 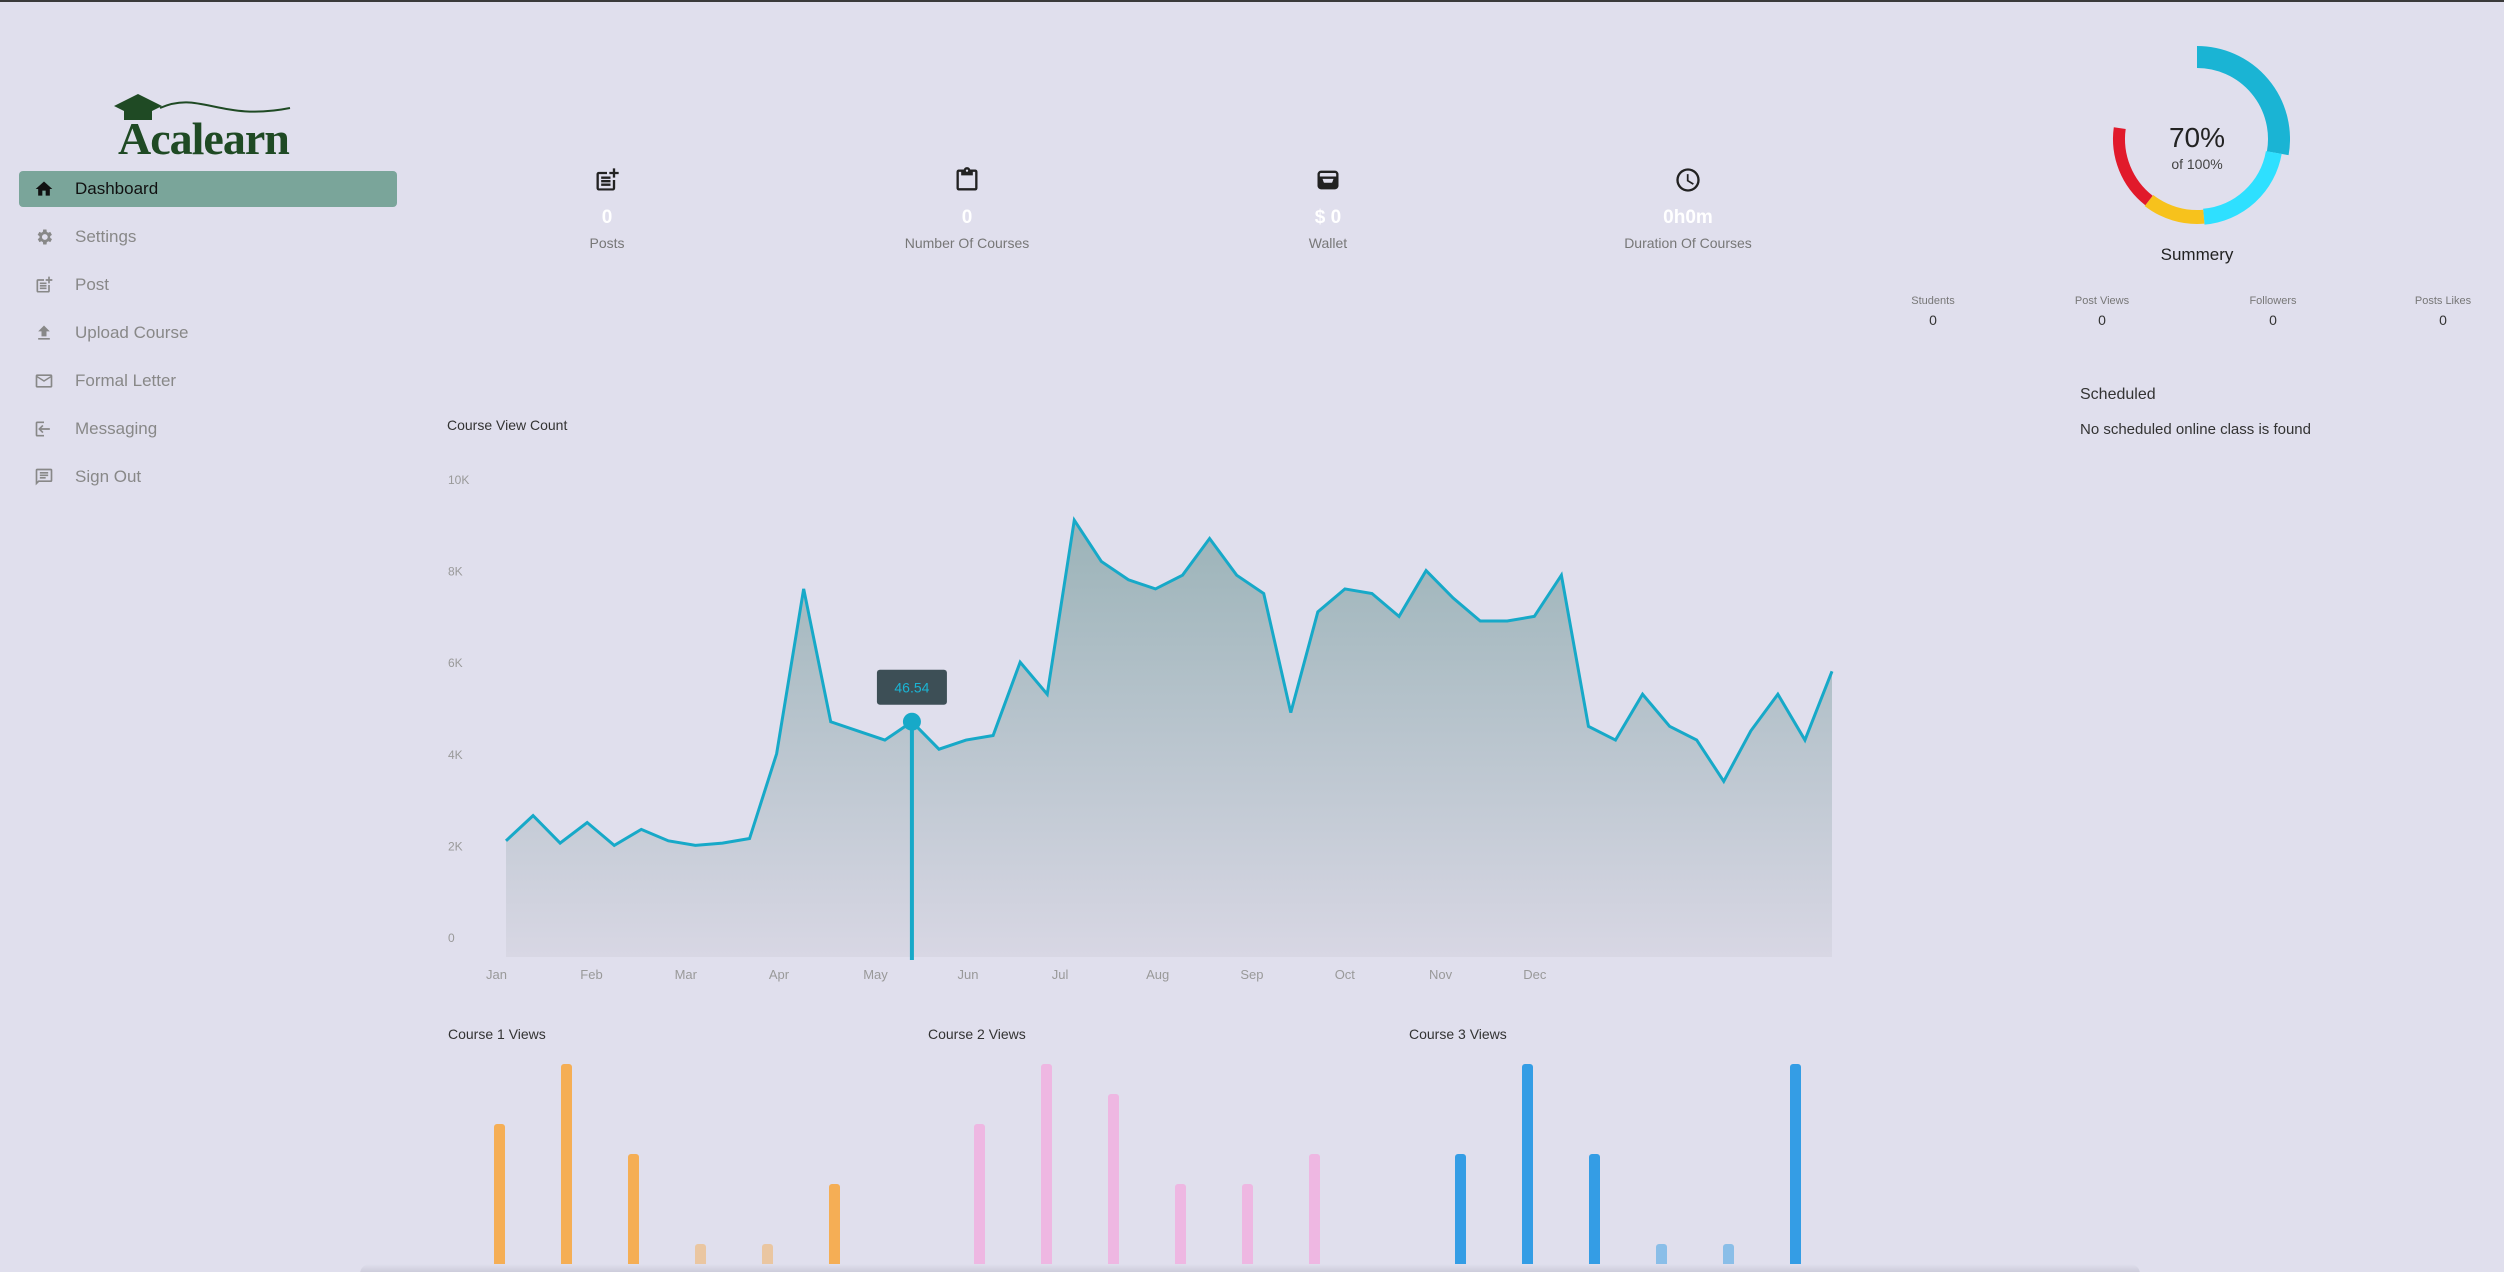 I want to click on mini-stat-posts-likes: Posts Likes 0, so click(x=2443, y=311).